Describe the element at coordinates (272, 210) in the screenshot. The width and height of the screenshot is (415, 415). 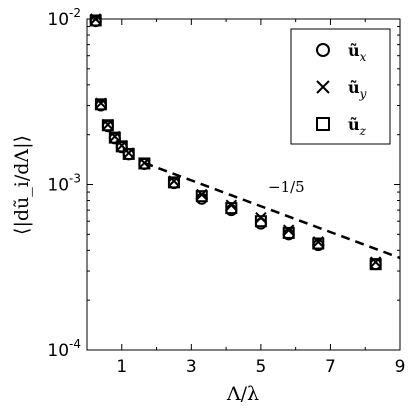
I see `reference-slope-line` at that location.